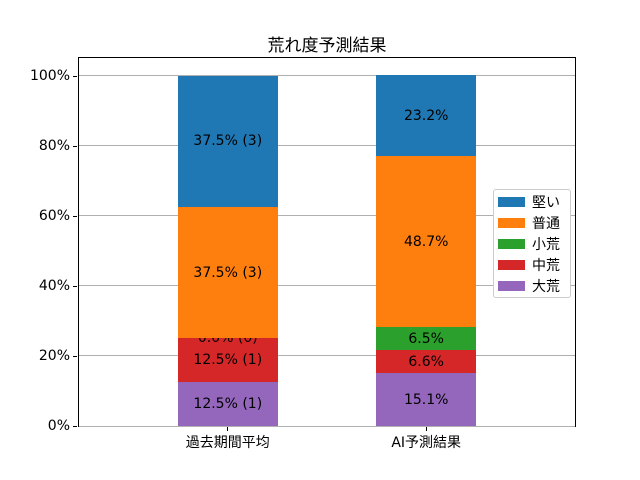 The image size is (640, 480). Describe the element at coordinates (546, 223) in the screenshot. I see `legend-label: 普通` at that location.